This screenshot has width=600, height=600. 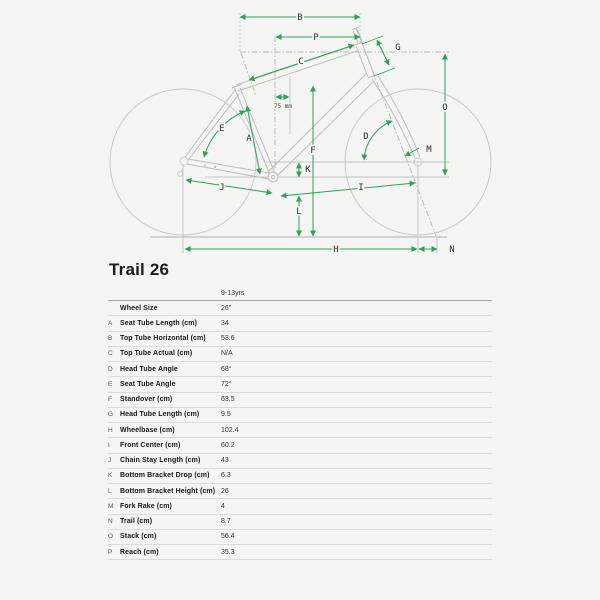 What do you see at coordinates (184, 161) in the screenshot?
I see `rear-hub` at bounding box center [184, 161].